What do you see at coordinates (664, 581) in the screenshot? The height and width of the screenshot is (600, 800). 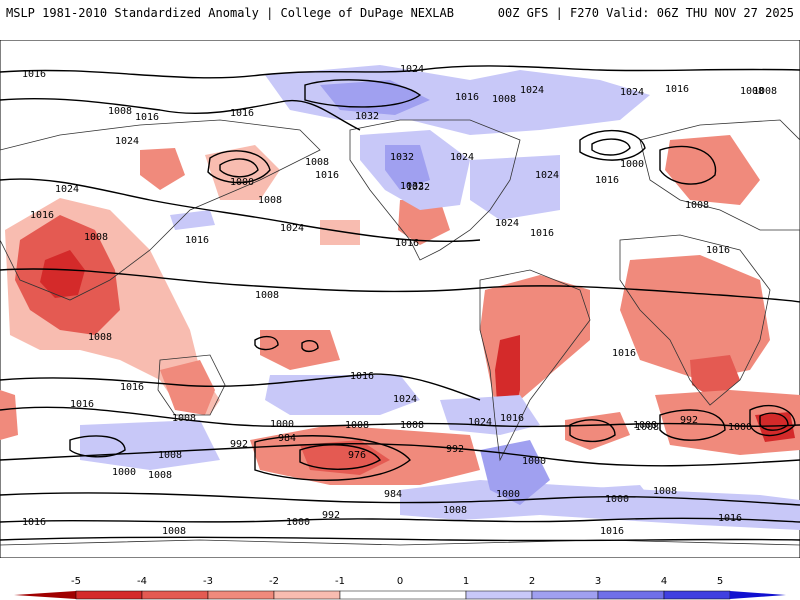 I see `colorbar-tick-label: 4` at bounding box center [664, 581].